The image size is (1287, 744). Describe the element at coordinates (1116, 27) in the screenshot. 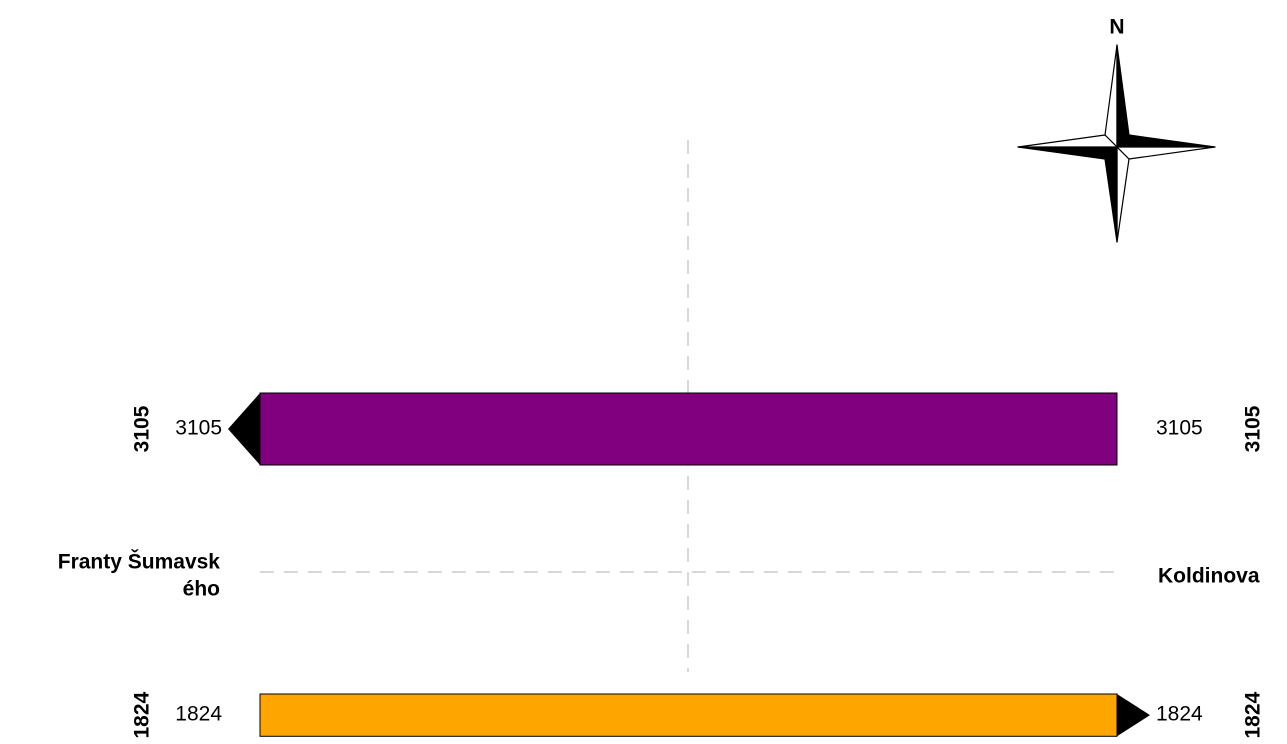

I see `compass-label: N` at that location.